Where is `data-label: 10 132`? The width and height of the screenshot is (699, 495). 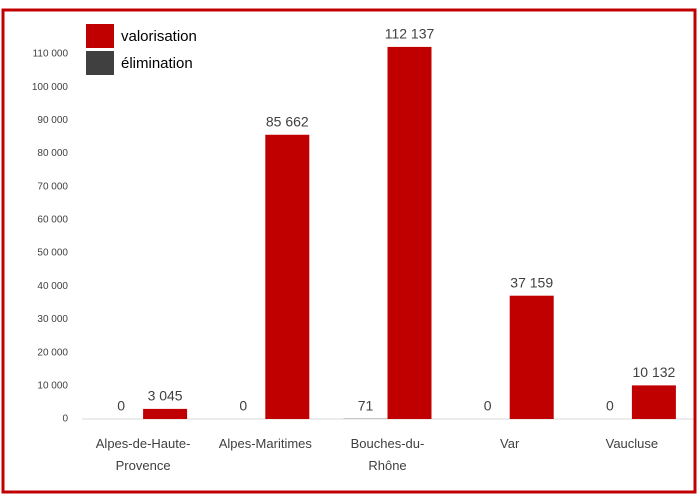
data-label: 10 132 is located at coordinates (653, 372).